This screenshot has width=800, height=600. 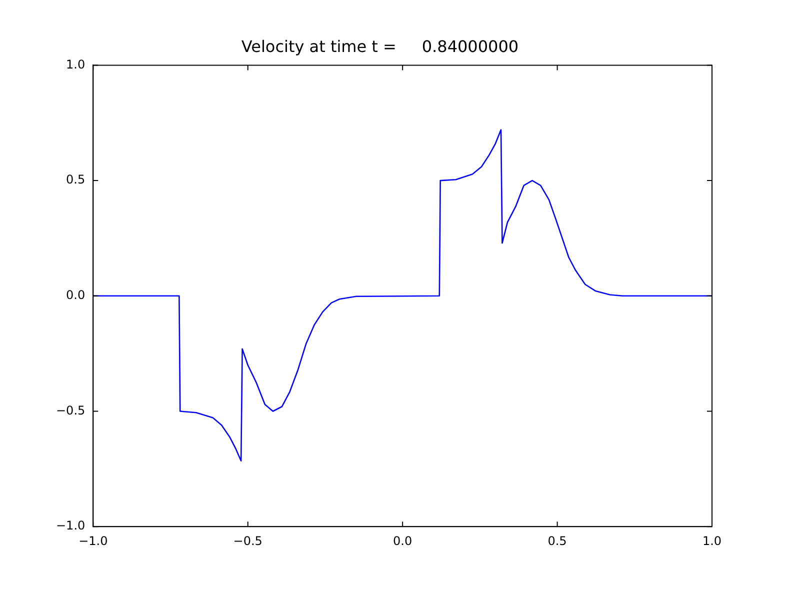 I want to click on x-tick-label: 0.5, so click(x=557, y=541).